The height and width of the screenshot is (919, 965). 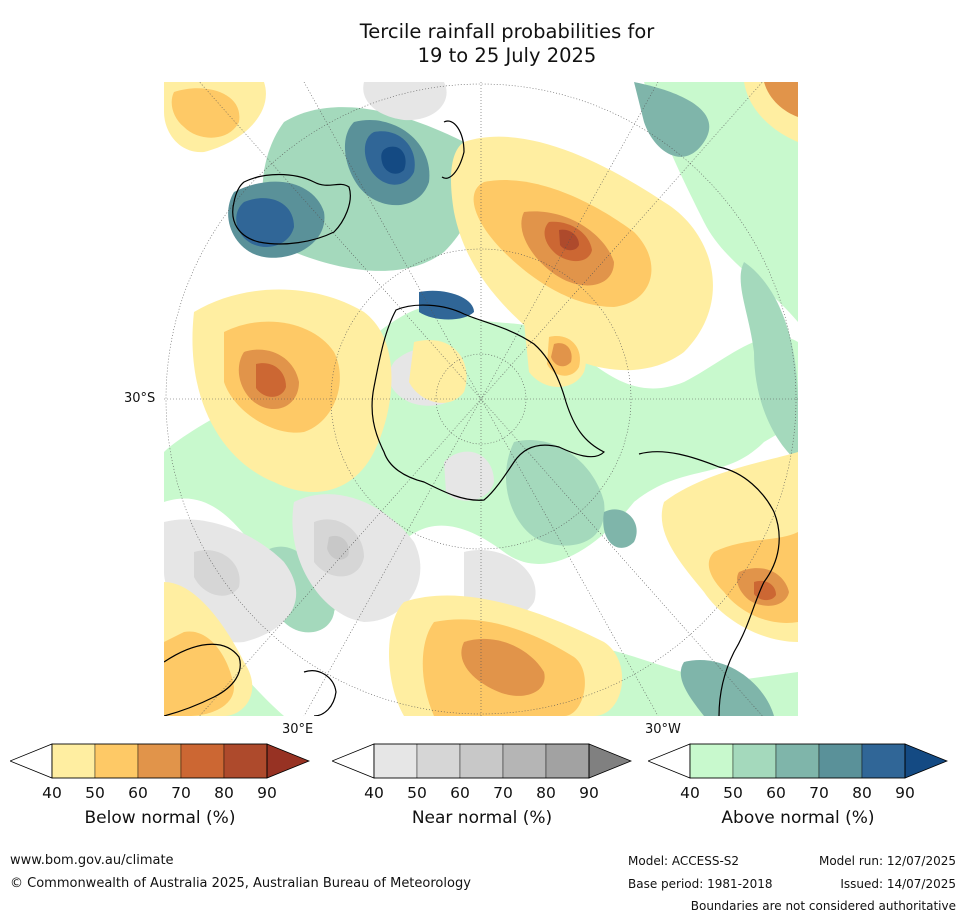 I want to click on legend-above-label: Above normal (%), so click(x=798, y=818).